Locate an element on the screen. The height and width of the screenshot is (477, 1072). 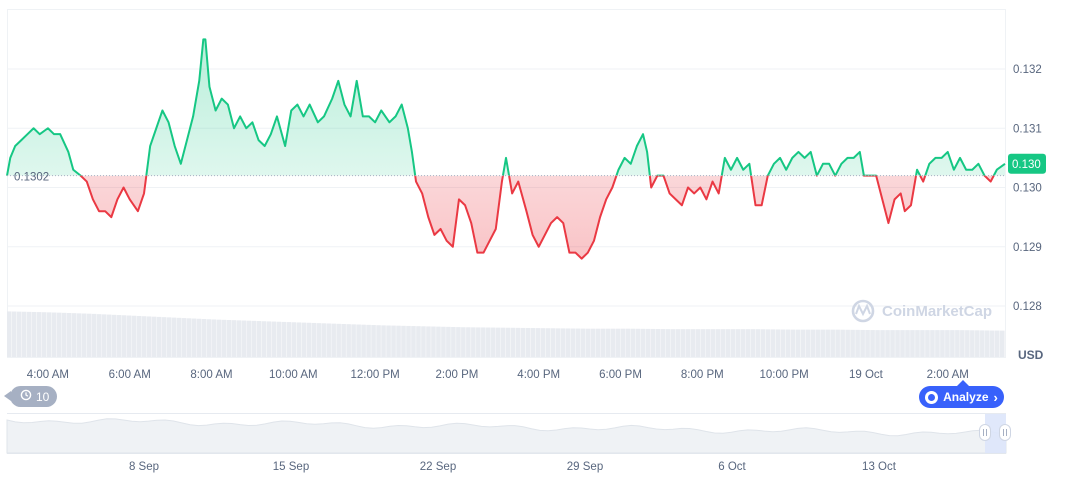
x-tick-label: 4:00 PM is located at coordinates (538, 375).